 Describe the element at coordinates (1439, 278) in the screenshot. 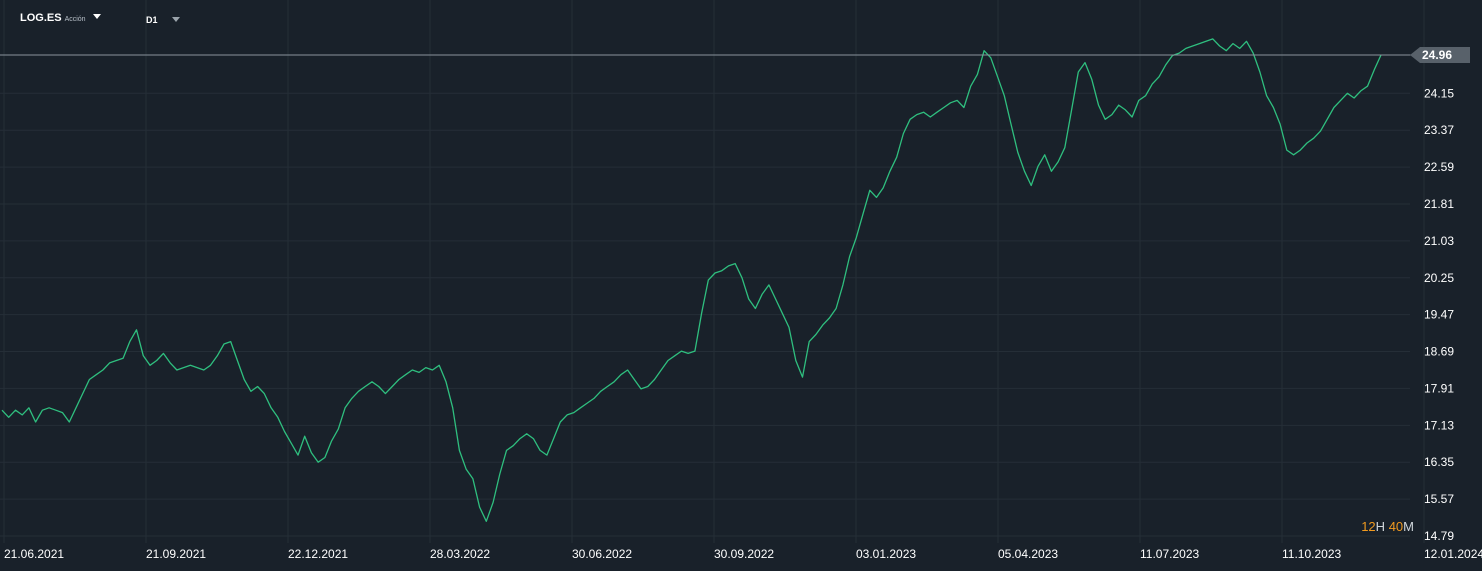

I see `y-tick-label: 20.25` at that location.